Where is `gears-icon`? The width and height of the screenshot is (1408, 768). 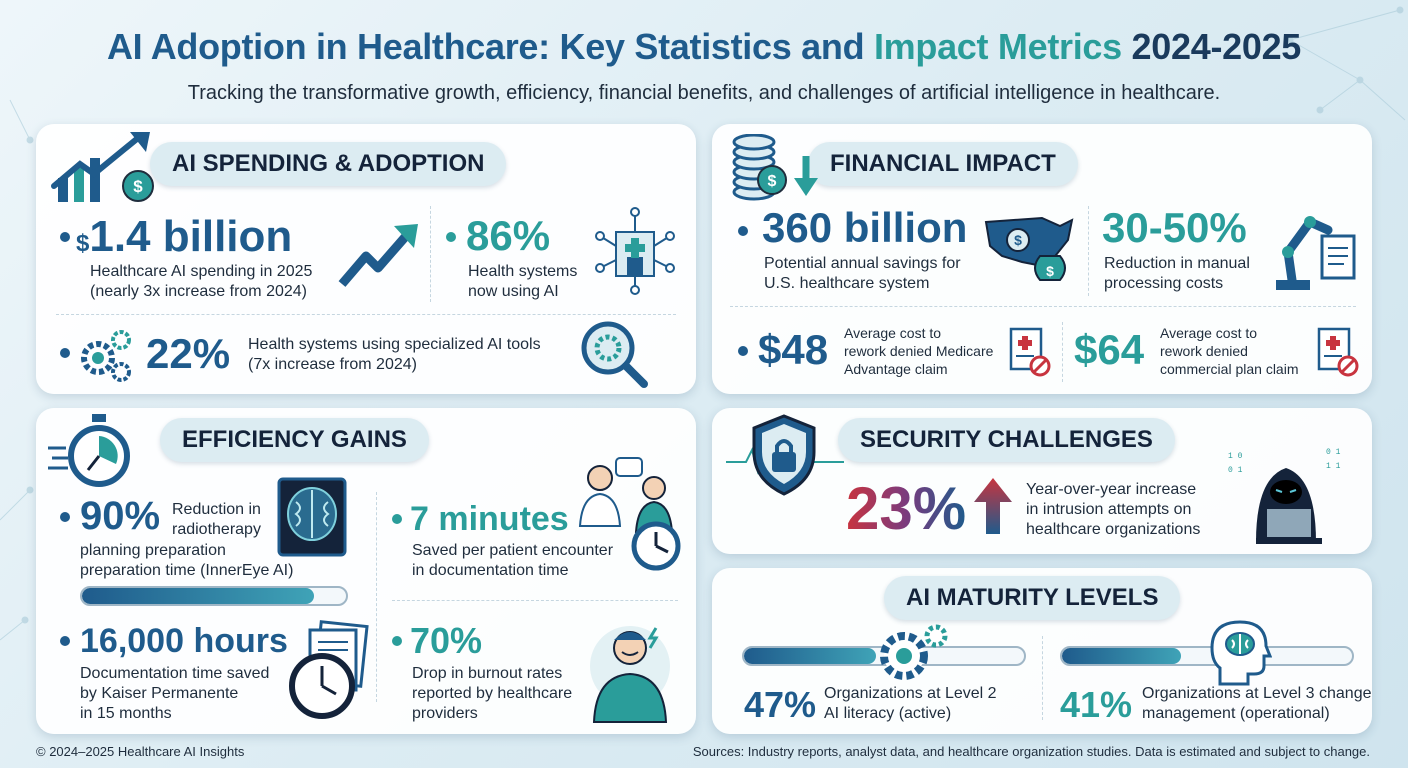 gears-icon is located at coordinates (106, 356).